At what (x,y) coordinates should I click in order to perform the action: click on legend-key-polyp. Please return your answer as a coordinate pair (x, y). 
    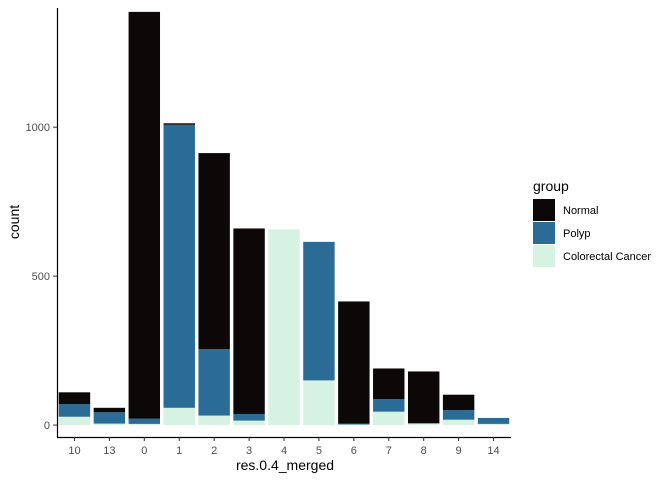
    Looking at the image, I should click on (544, 233).